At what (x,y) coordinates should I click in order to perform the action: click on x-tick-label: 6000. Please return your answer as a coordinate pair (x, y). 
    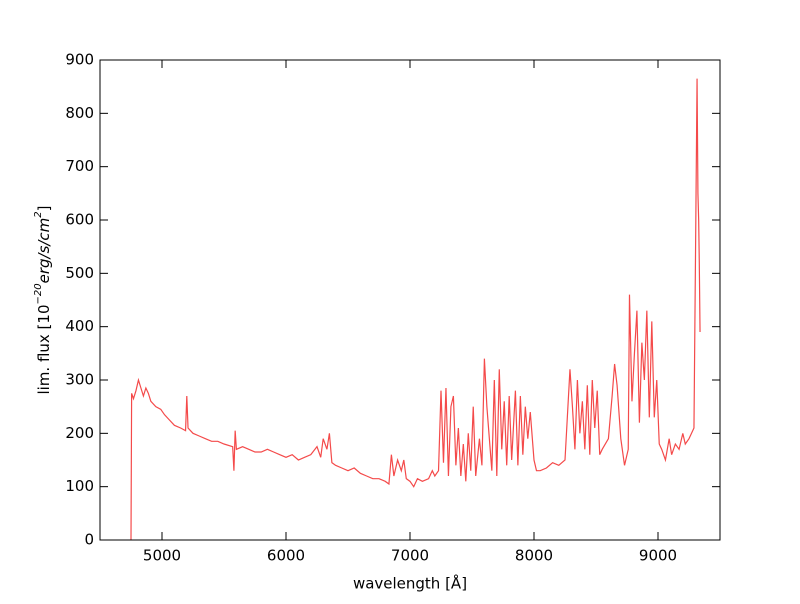
    Looking at the image, I should click on (286, 556).